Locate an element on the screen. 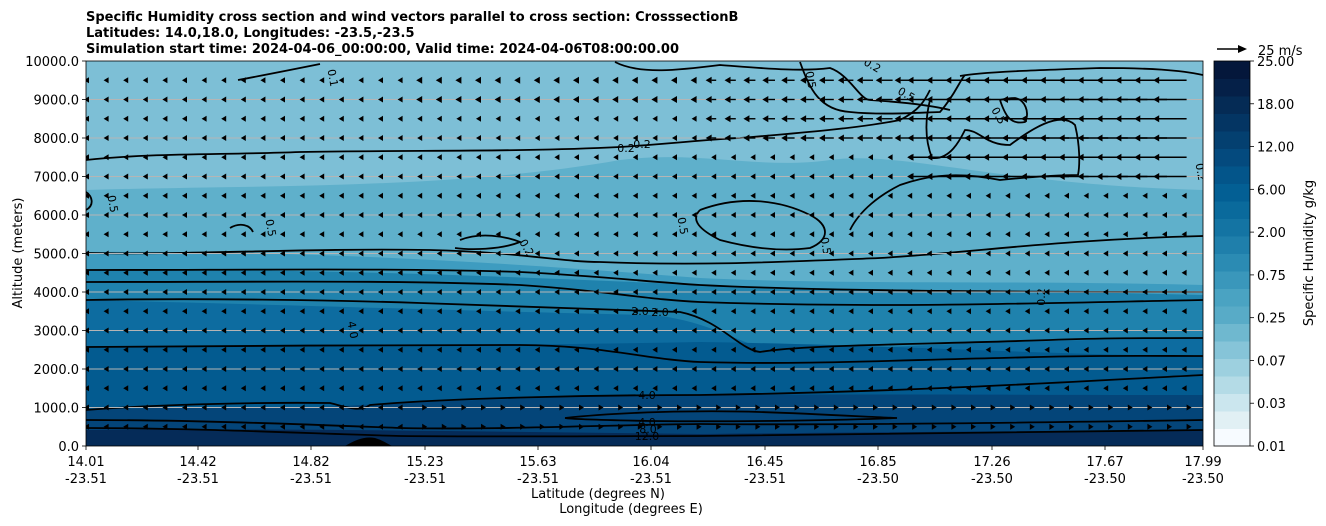  contour-label: 12.0 is located at coordinates (647, 436).